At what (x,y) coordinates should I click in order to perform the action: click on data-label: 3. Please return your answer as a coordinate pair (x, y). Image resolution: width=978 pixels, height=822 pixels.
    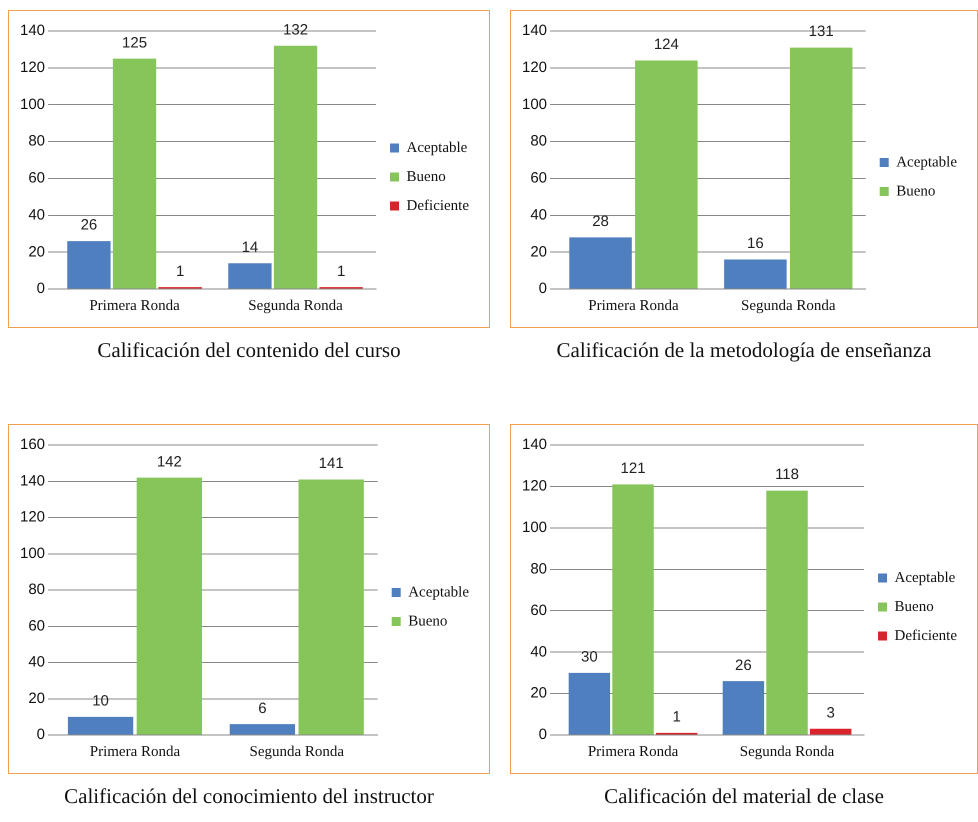
    Looking at the image, I should click on (830, 713).